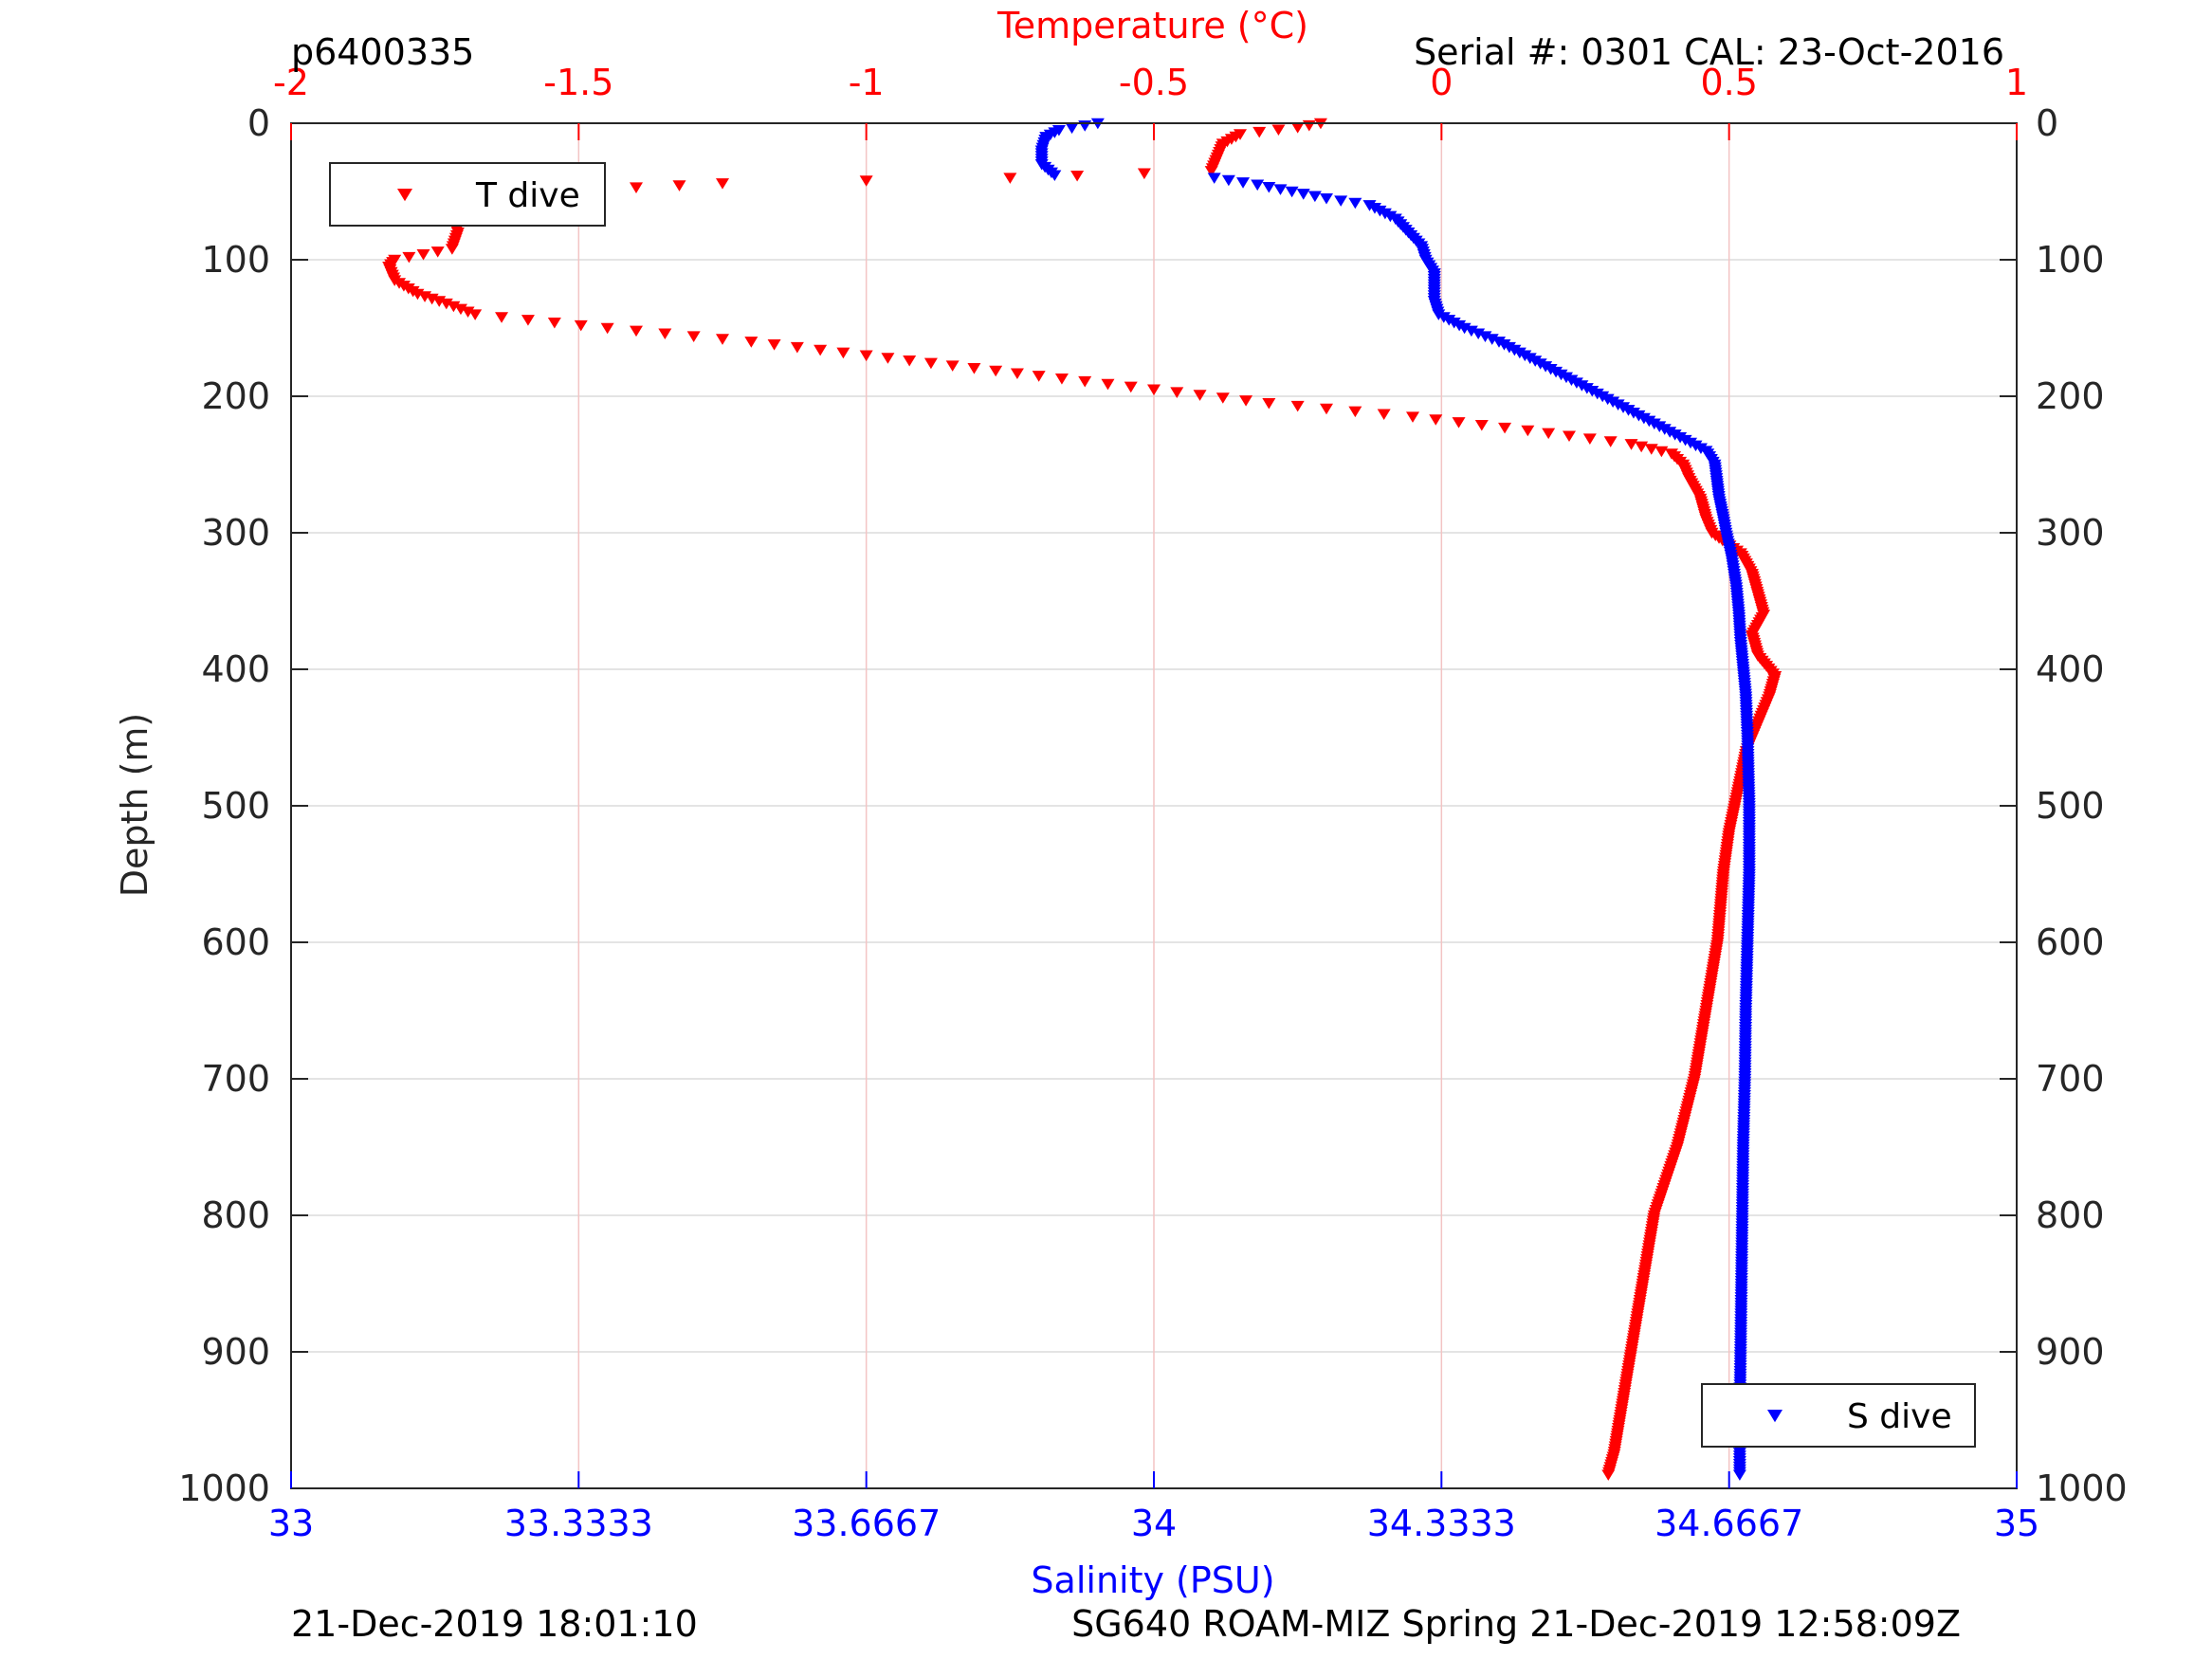  Describe the element at coordinates (258, 123) in the screenshot. I see `y-tick-label-left: 0` at that location.